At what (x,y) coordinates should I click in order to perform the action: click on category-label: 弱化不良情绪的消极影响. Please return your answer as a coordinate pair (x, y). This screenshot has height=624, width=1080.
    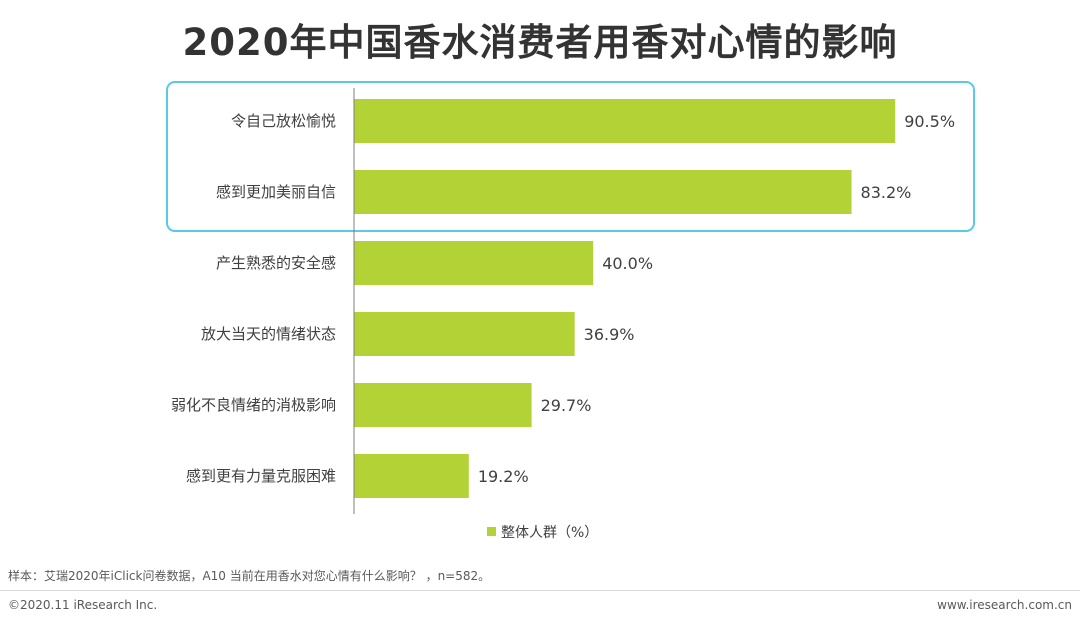
    Looking at the image, I should click on (253, 405).